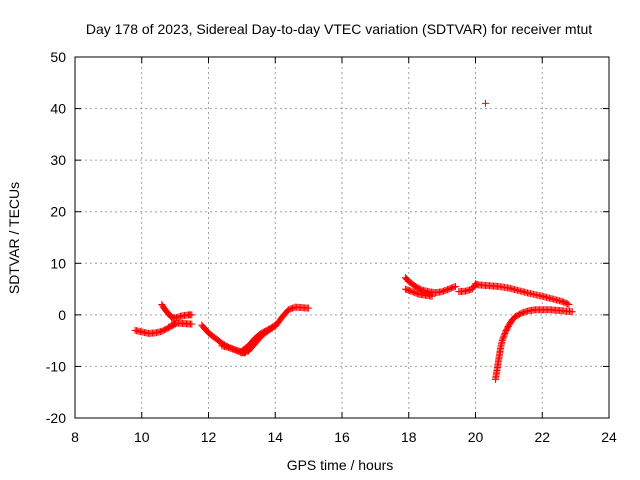 The height and width of the screenshot is (480, 640). What do you see at coordinates (58, 57) in the screenshot?
I see `y-tick-label: 50` at bounding box center [58, 57].